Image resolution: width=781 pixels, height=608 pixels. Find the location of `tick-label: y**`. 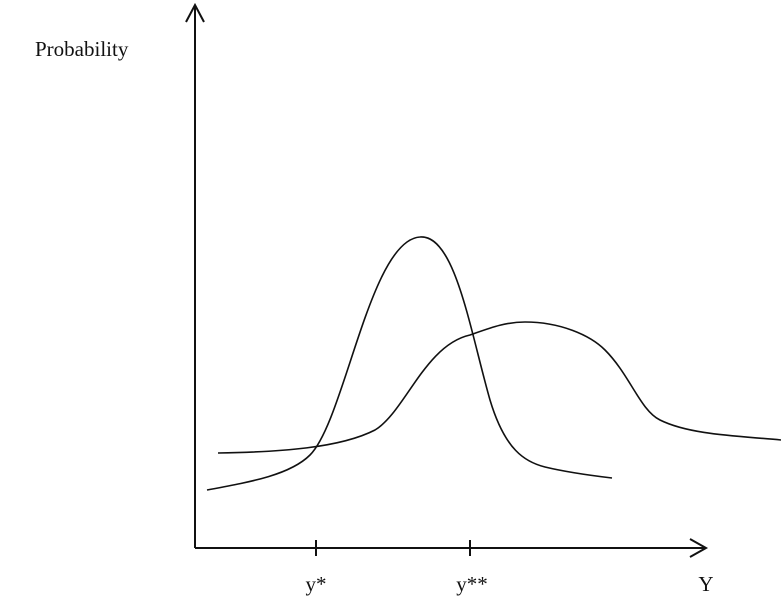

tick-label: y** is located at coordinates (472, 584).